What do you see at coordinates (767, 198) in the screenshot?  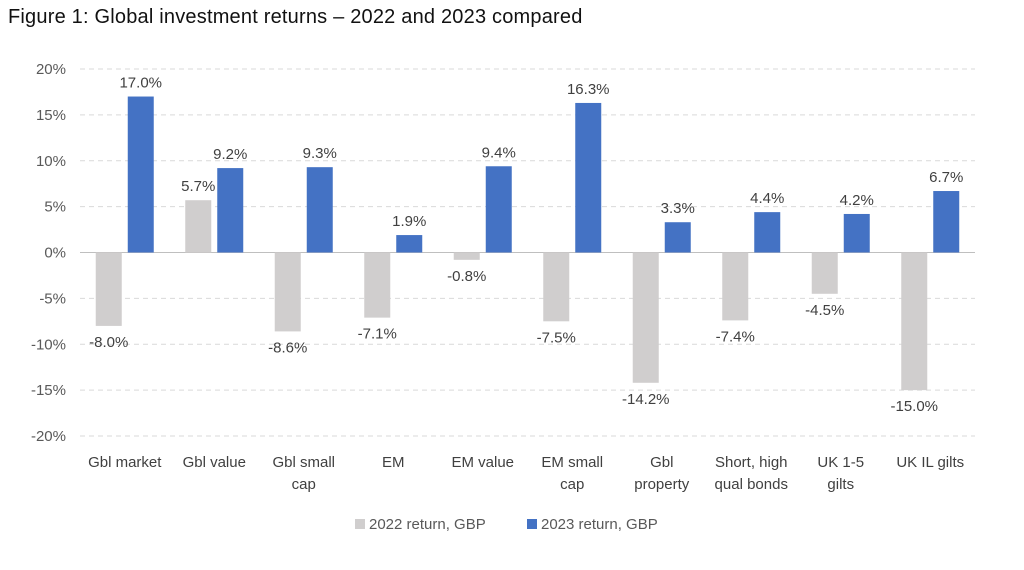 I see `data-label: 4.4%` at bounding box center [767, 198].